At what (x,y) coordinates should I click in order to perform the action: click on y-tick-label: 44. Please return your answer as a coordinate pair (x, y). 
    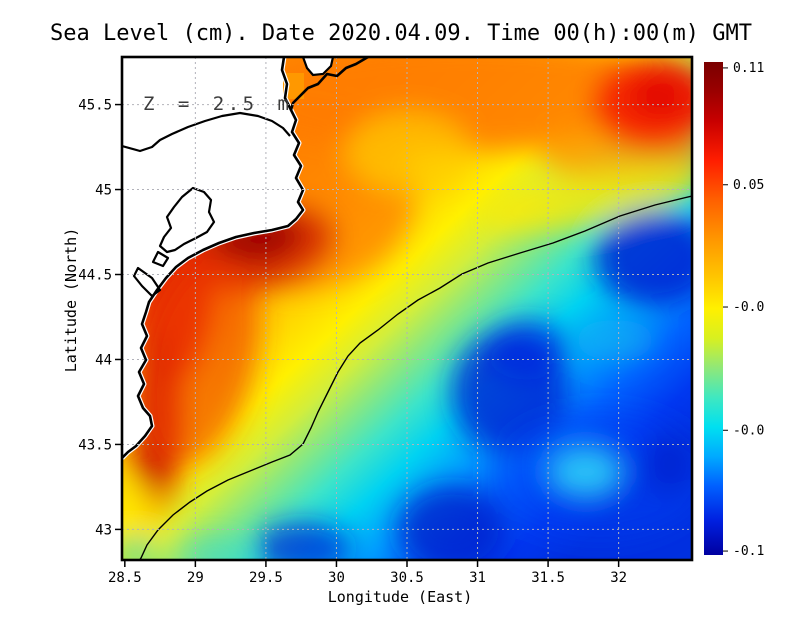
    Looking at the image, I should click on (103, 360).